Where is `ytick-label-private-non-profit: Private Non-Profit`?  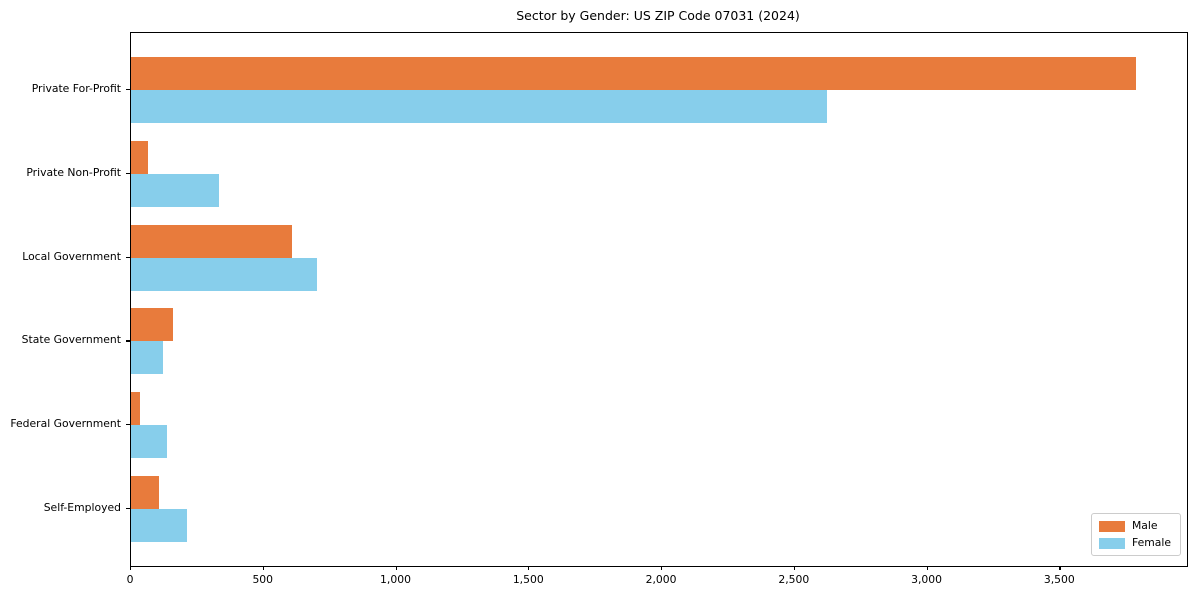
ytick-label-private-non-profit: Private Non-Profit is located at coordinates (73, 172).